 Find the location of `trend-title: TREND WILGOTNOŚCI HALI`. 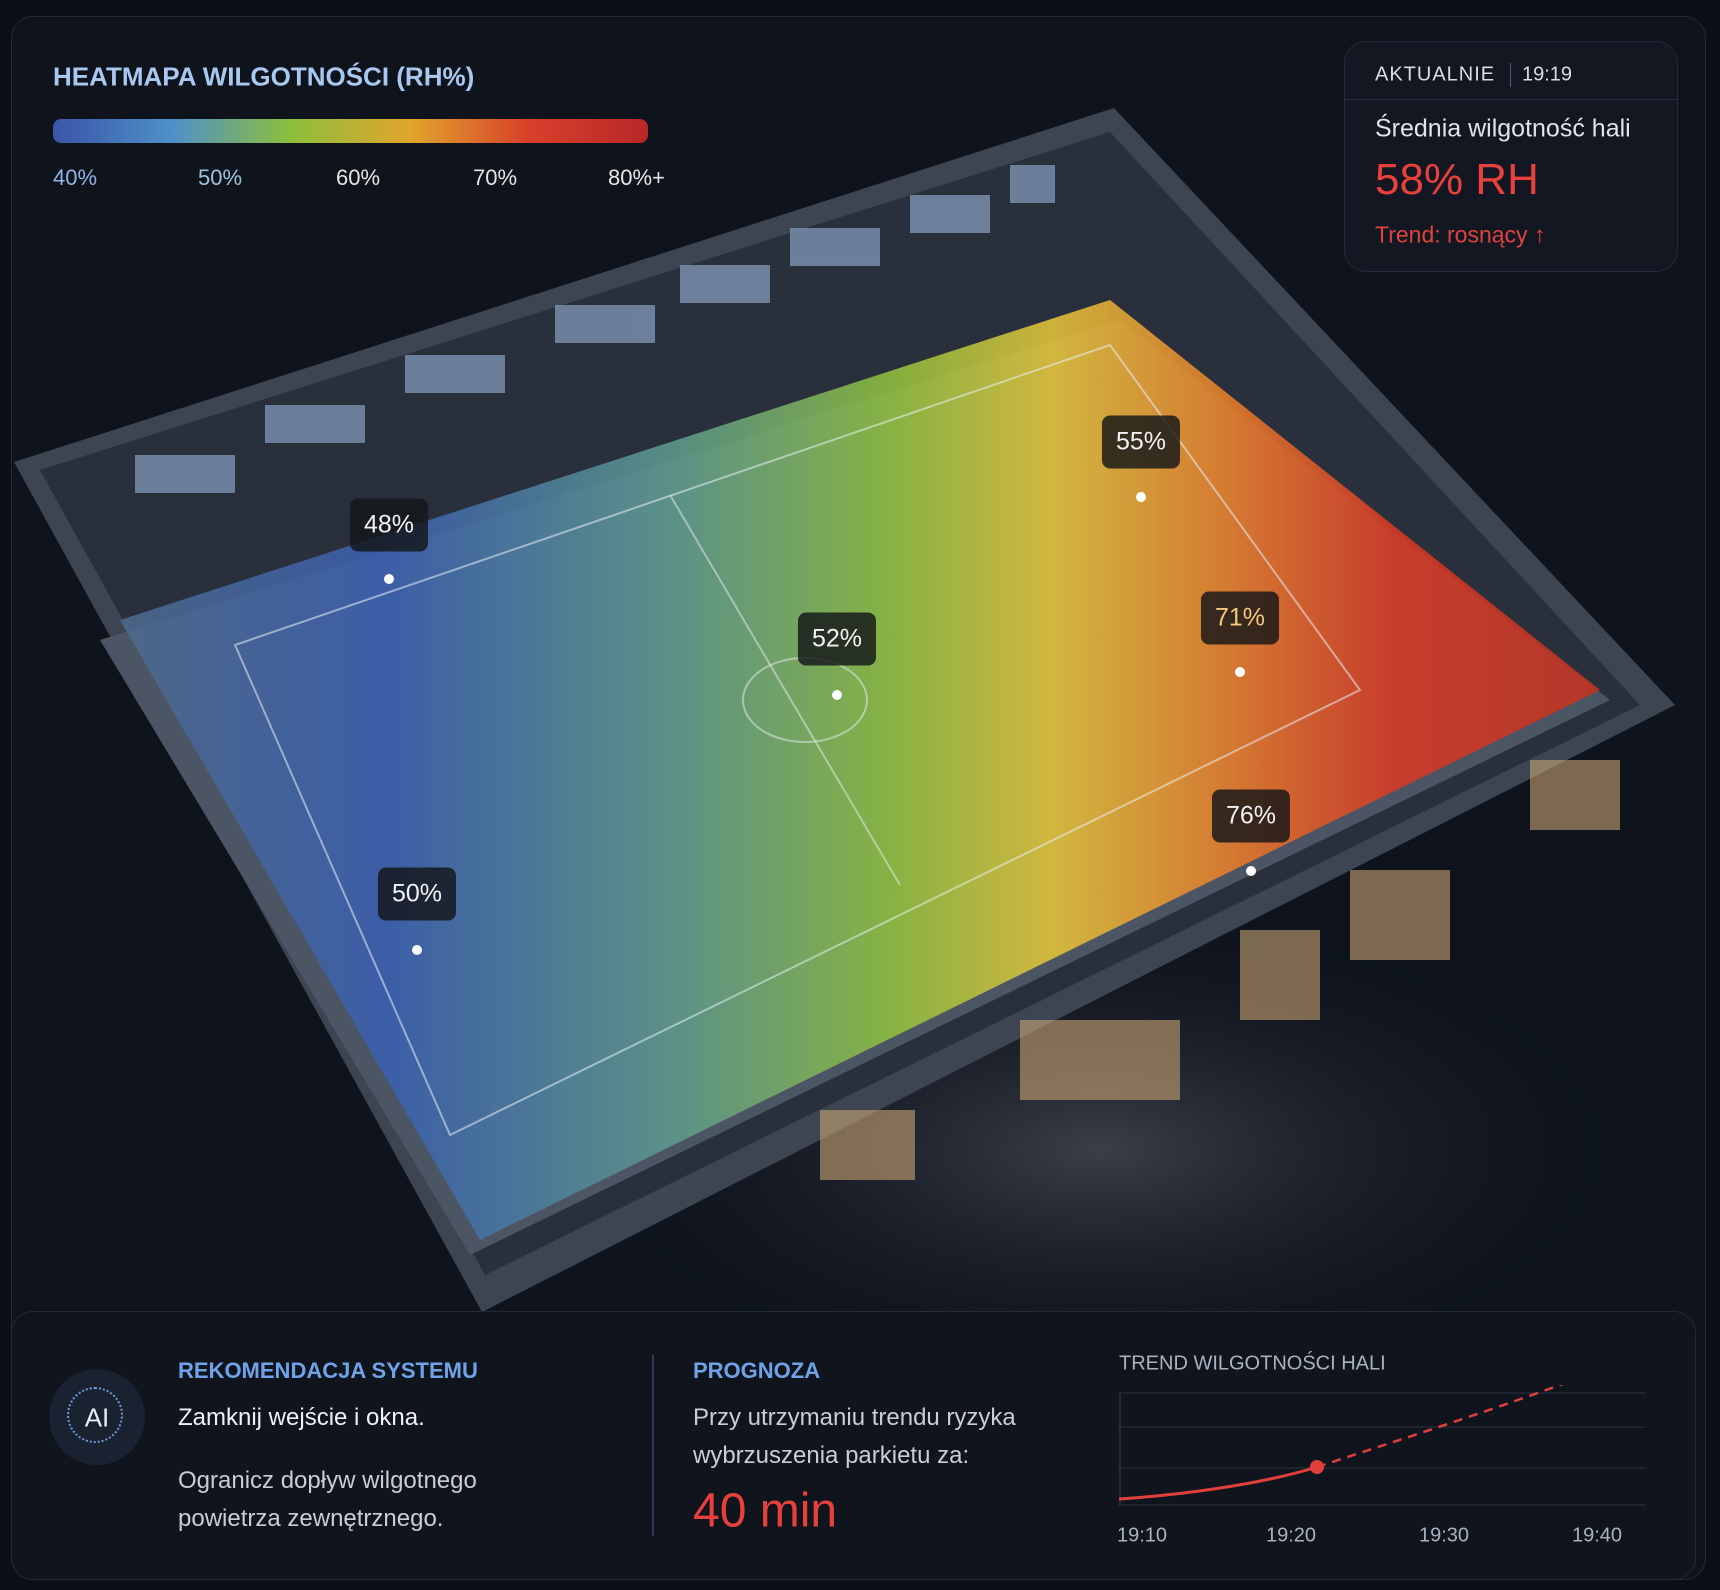

trend-title: TREND WILGOTNOŚCI HALI is located at coordinates (1252, 1363).